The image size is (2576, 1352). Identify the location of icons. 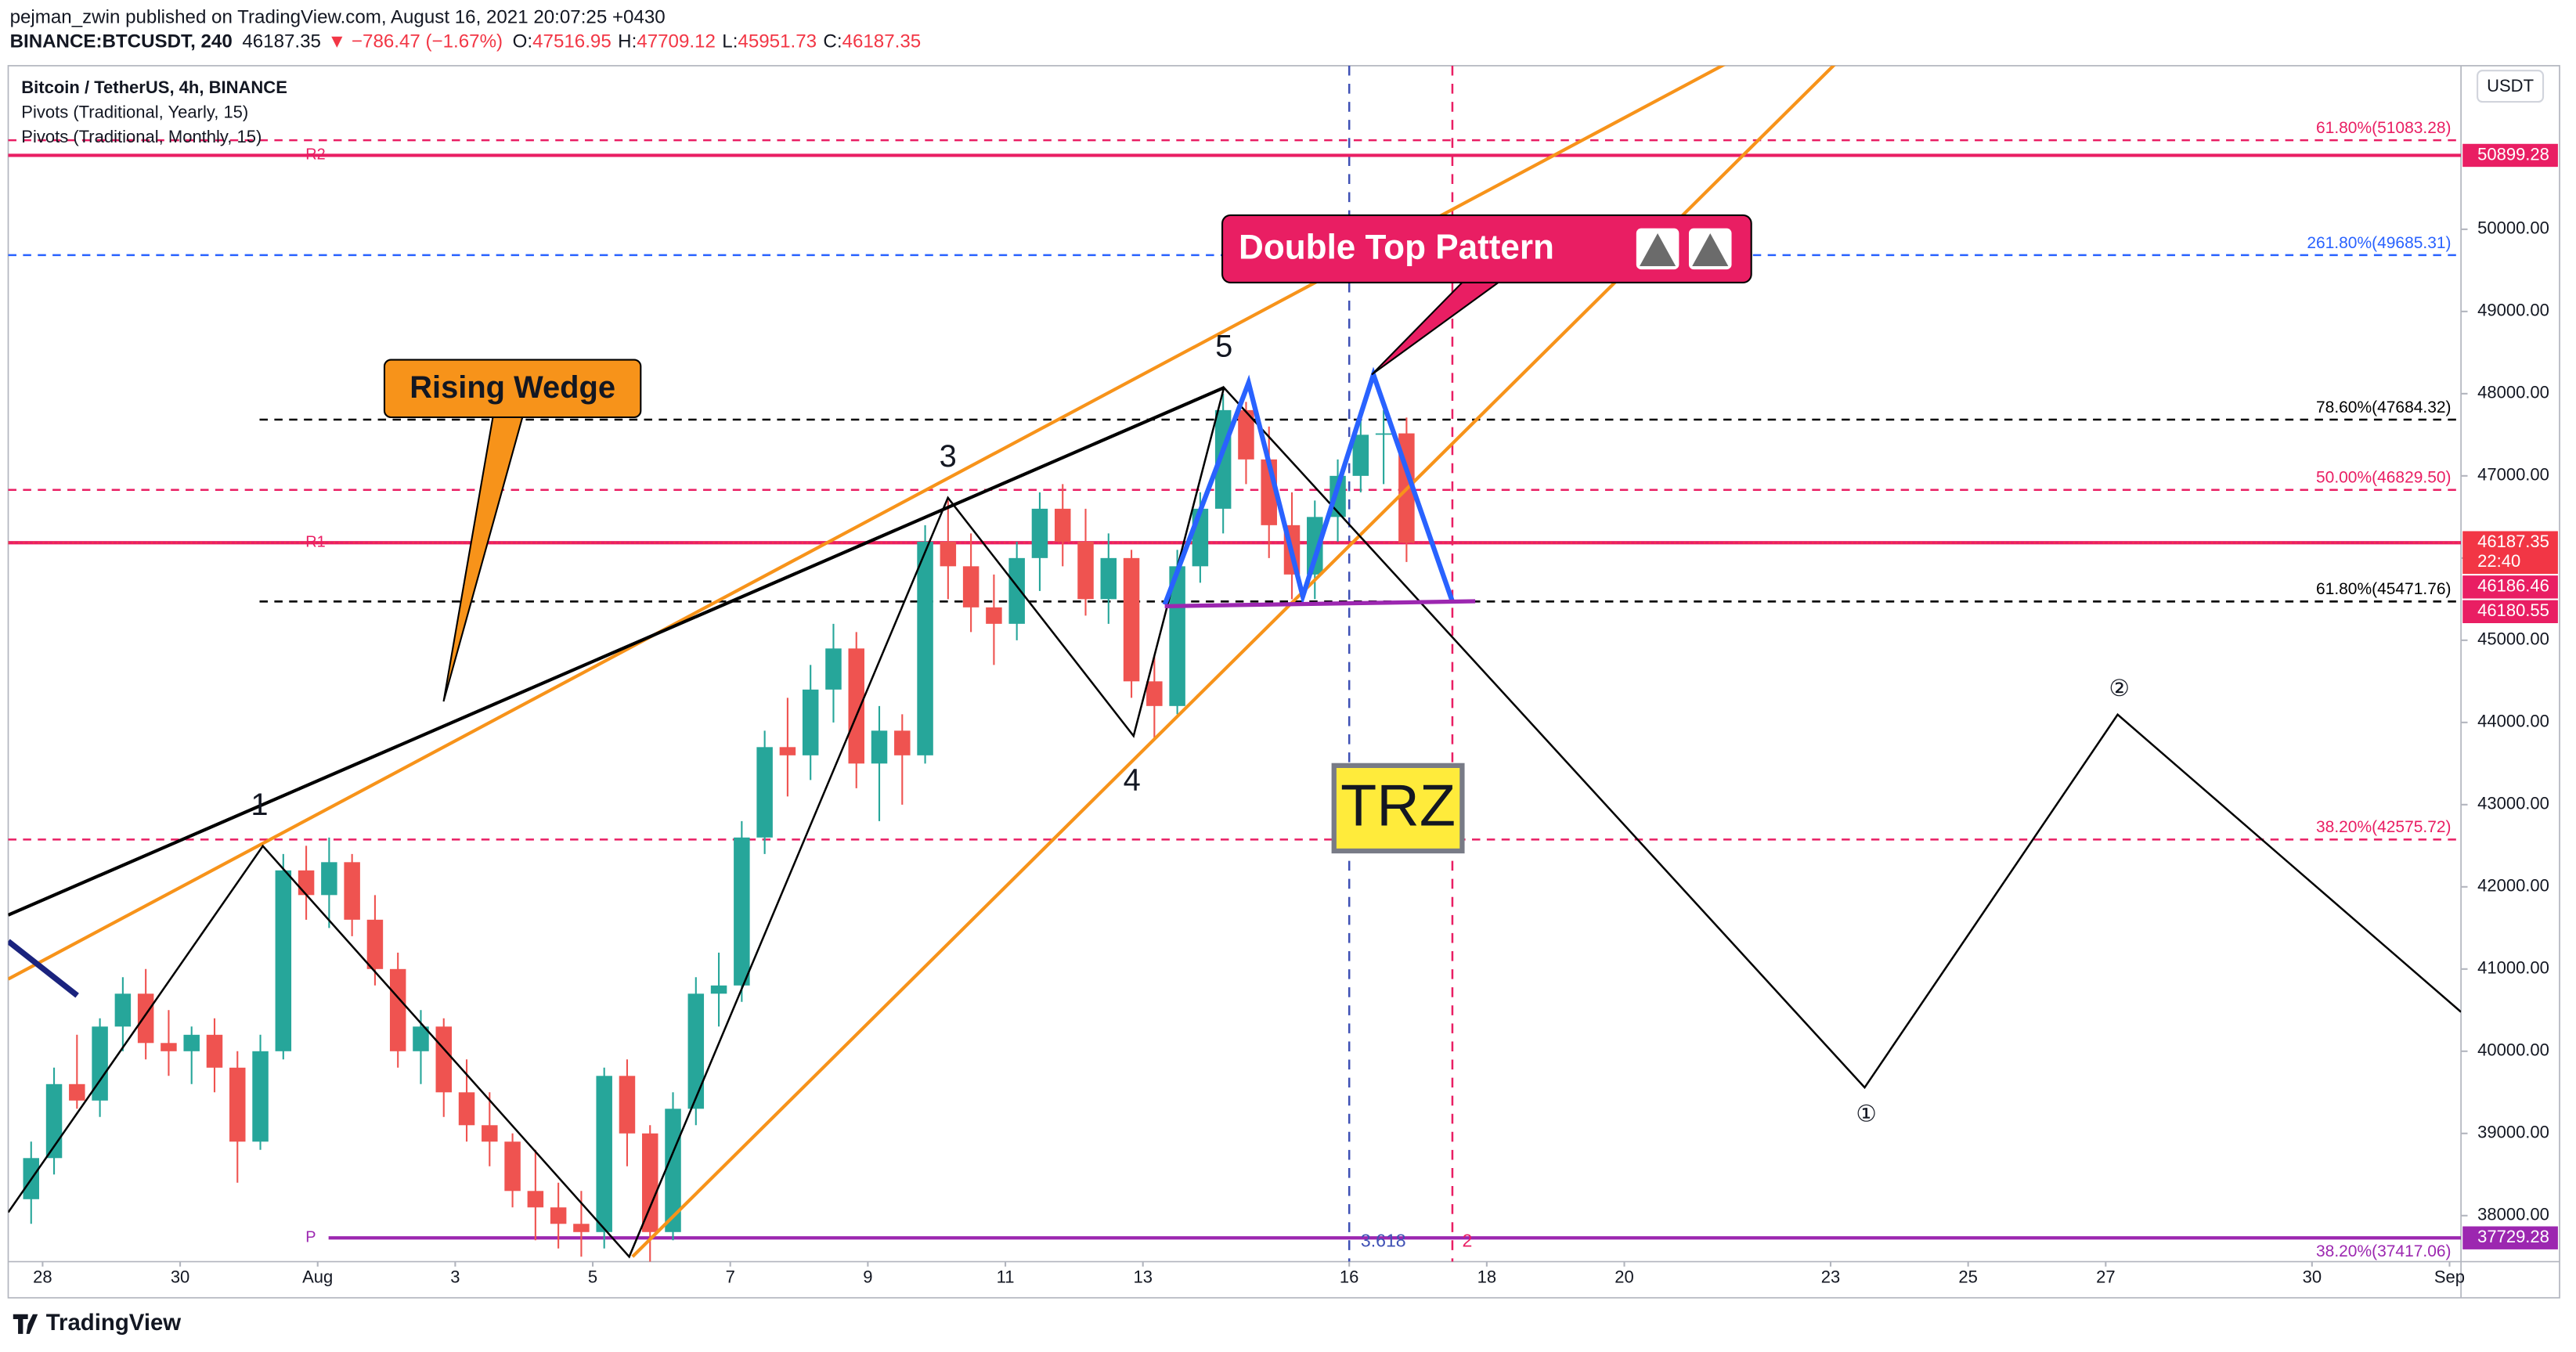
(1684, 249).